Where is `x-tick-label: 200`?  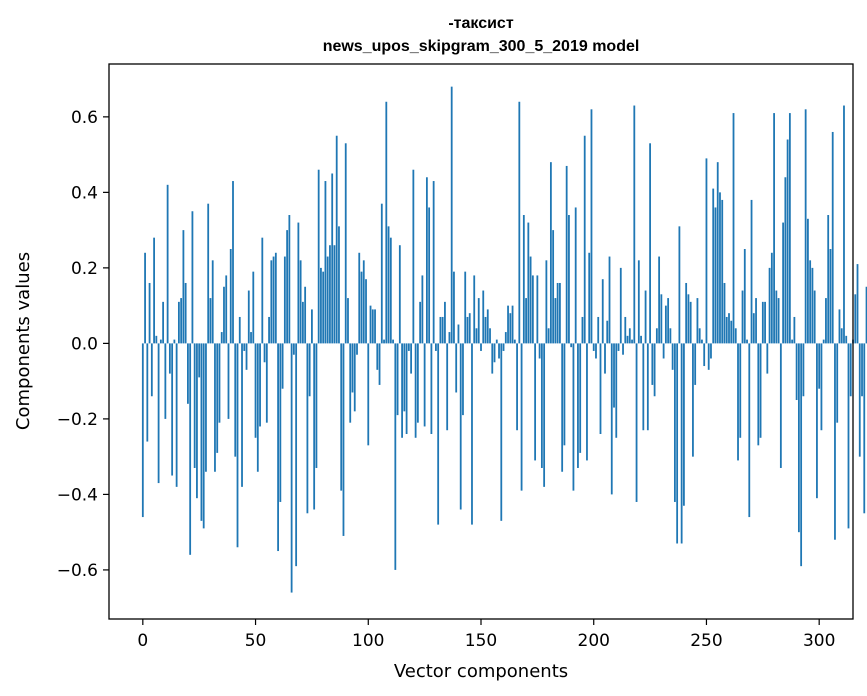
x-tick-label: 200 is located at coordinates (594, 641).